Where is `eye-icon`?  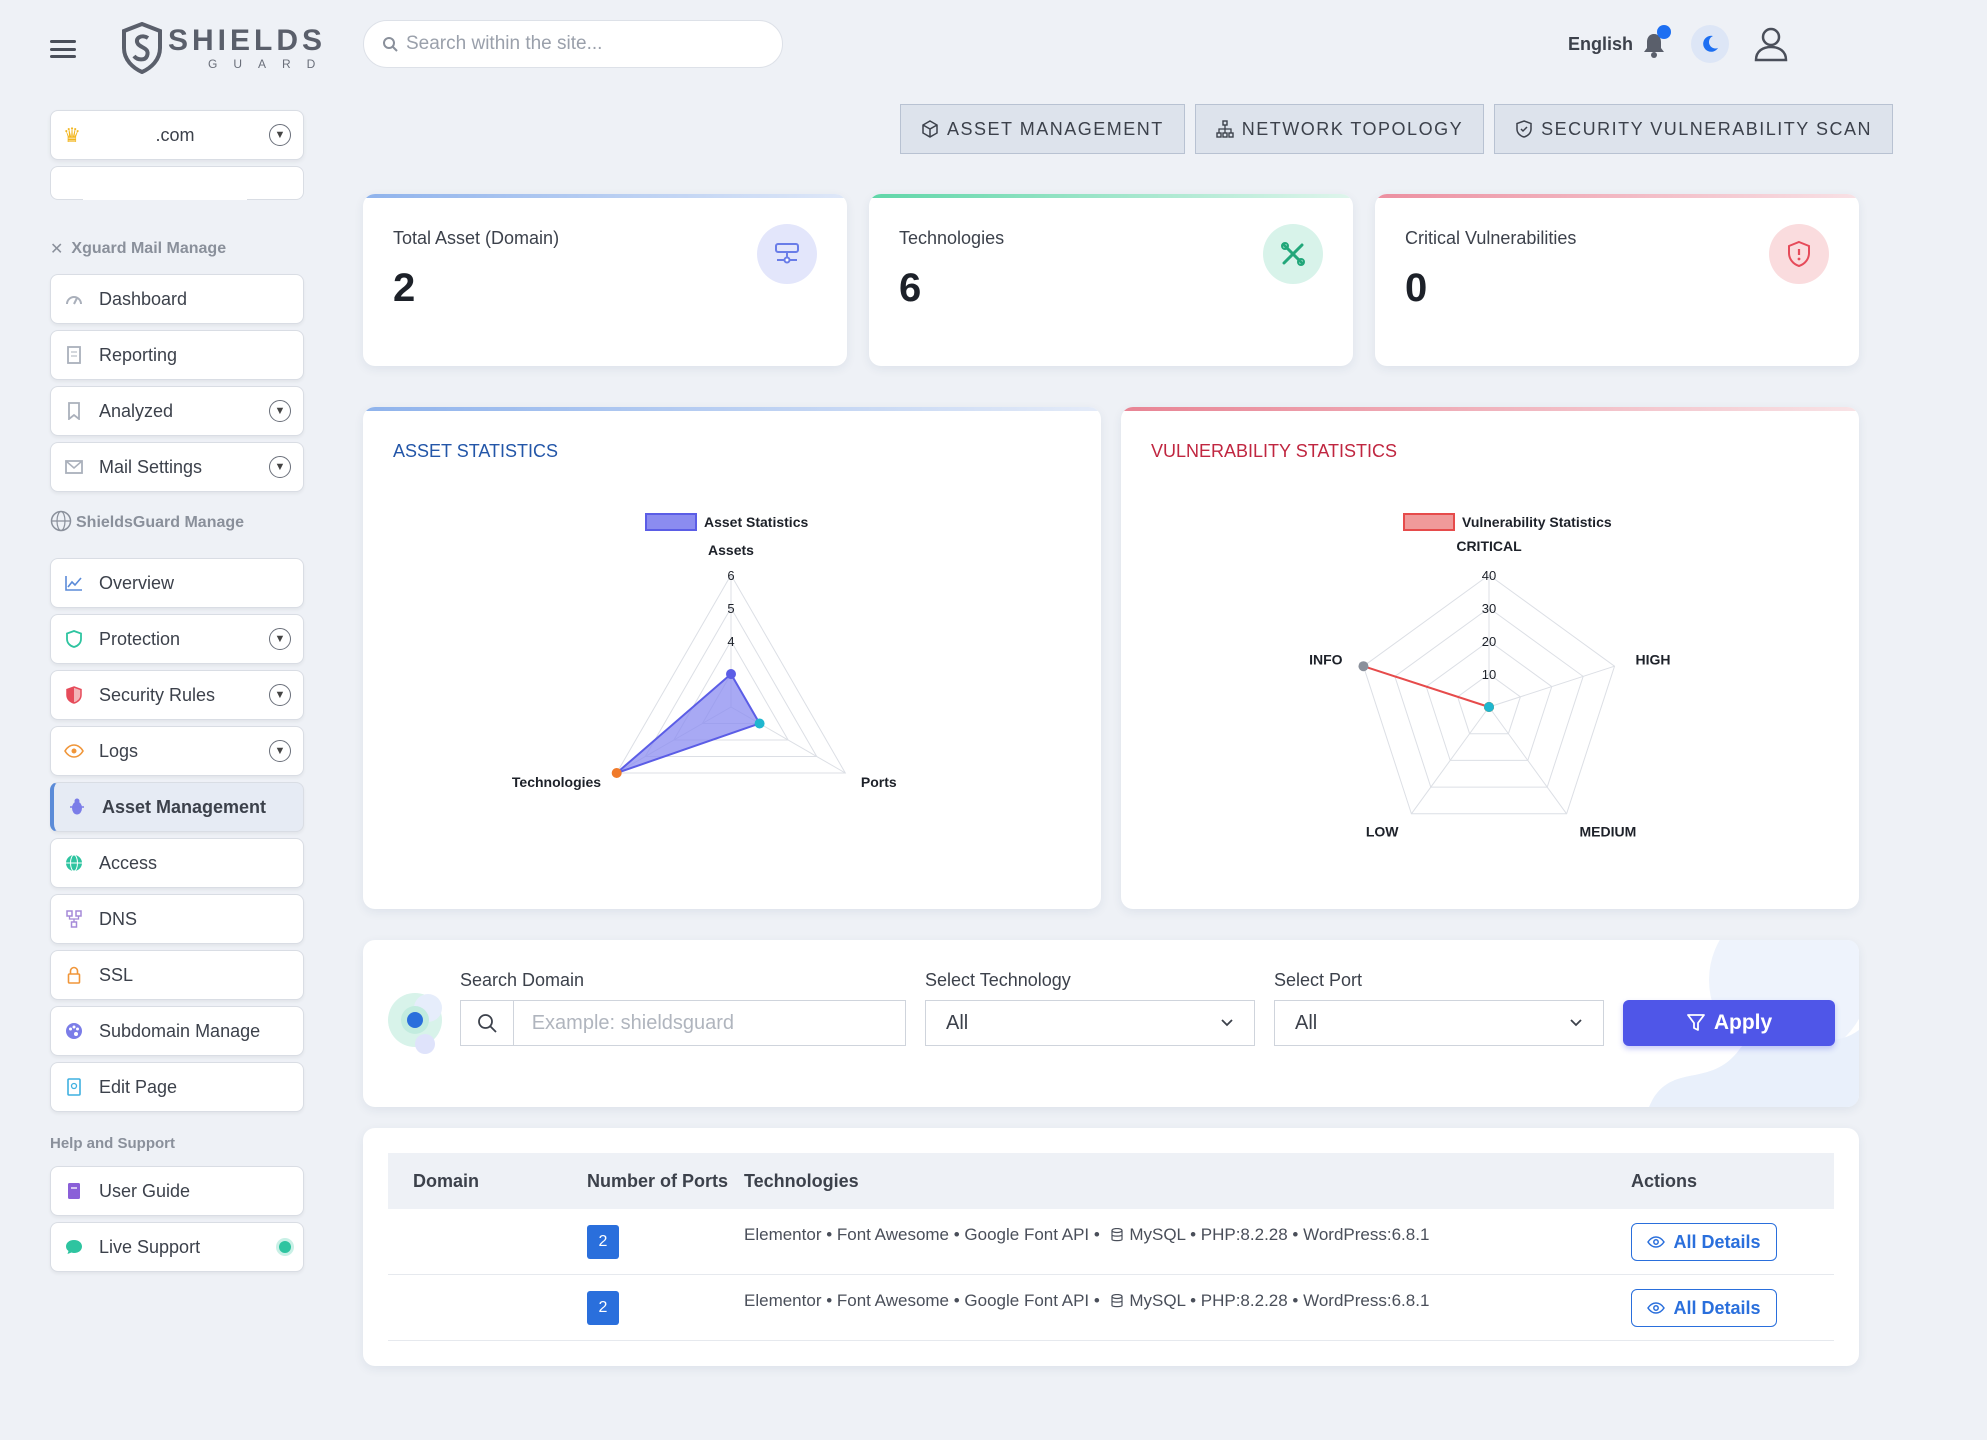
eye-icon is located at coordinates (74, 751).